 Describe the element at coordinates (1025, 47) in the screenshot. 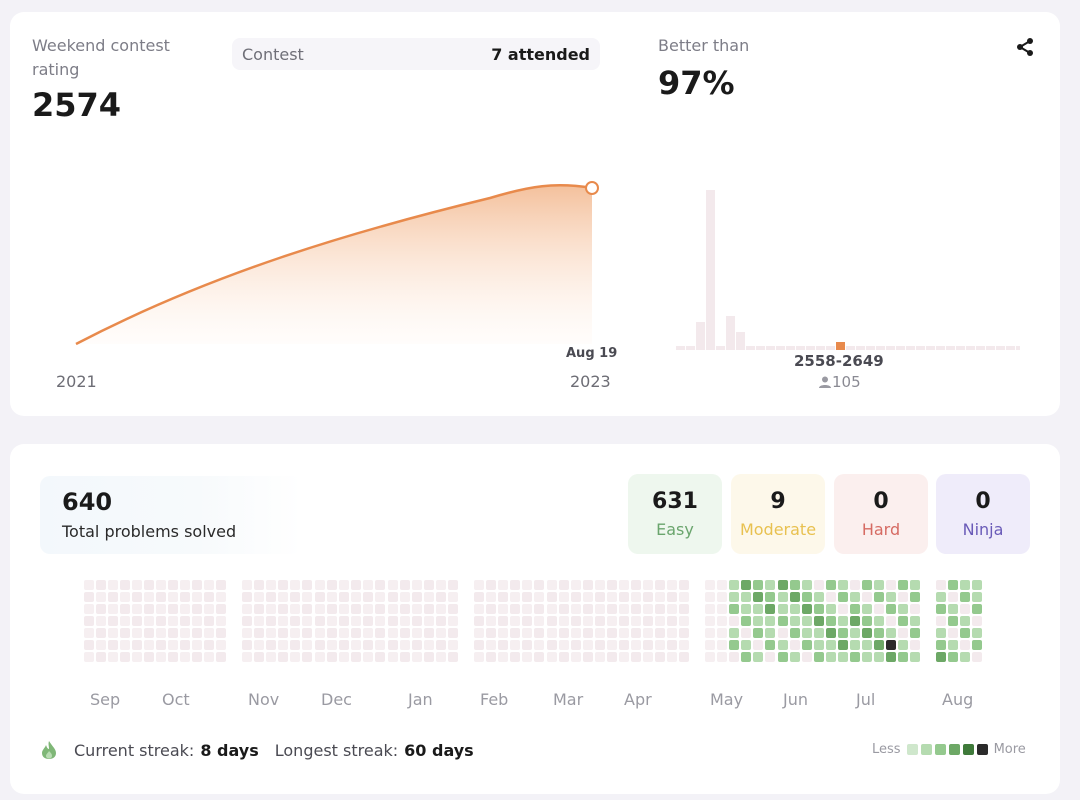

I see `share-icon` at that location.